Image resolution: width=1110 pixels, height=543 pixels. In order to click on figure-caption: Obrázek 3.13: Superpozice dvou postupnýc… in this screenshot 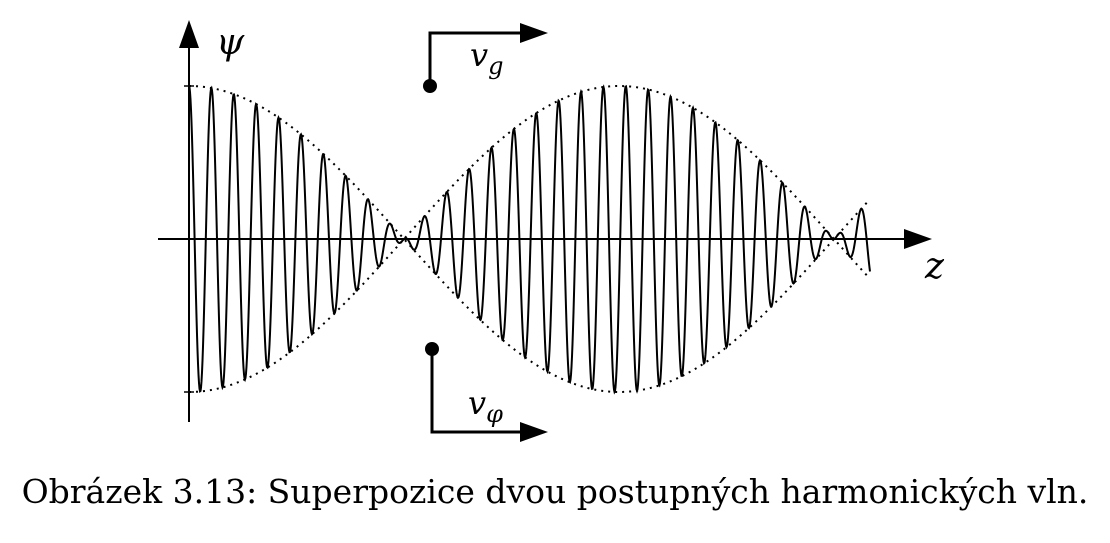, I will do `click(555, 491)`.